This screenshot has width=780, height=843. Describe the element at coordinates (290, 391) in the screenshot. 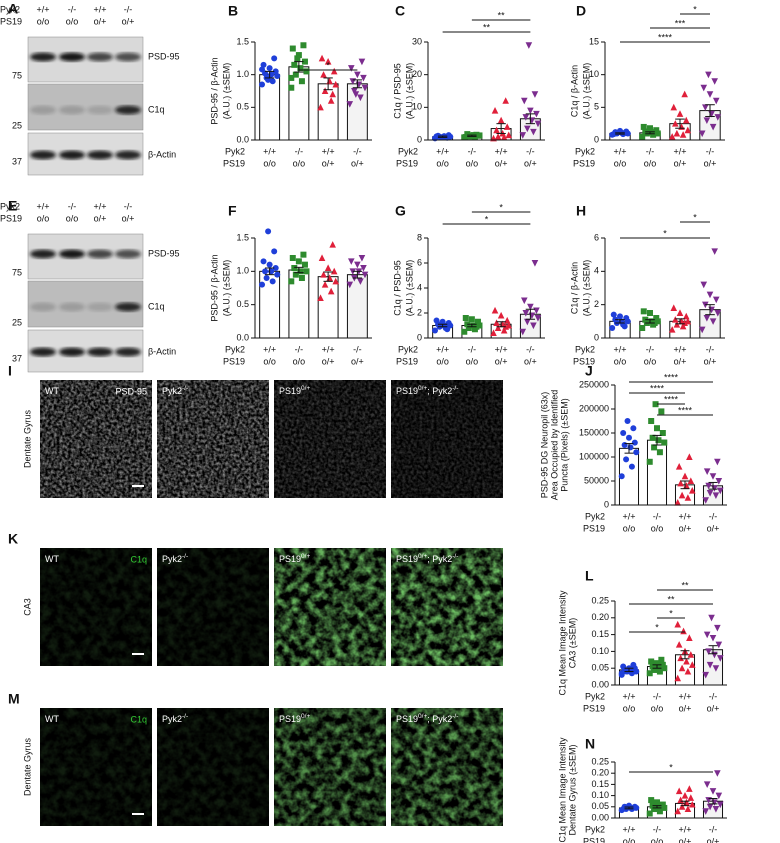

I see `image-label-part: PS19` at that location.